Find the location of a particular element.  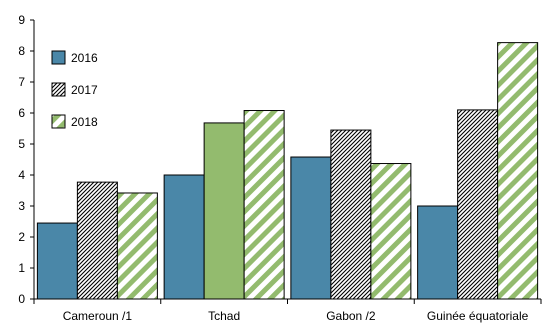

legend-swatch-2018 is located at coordinates (58, 121).